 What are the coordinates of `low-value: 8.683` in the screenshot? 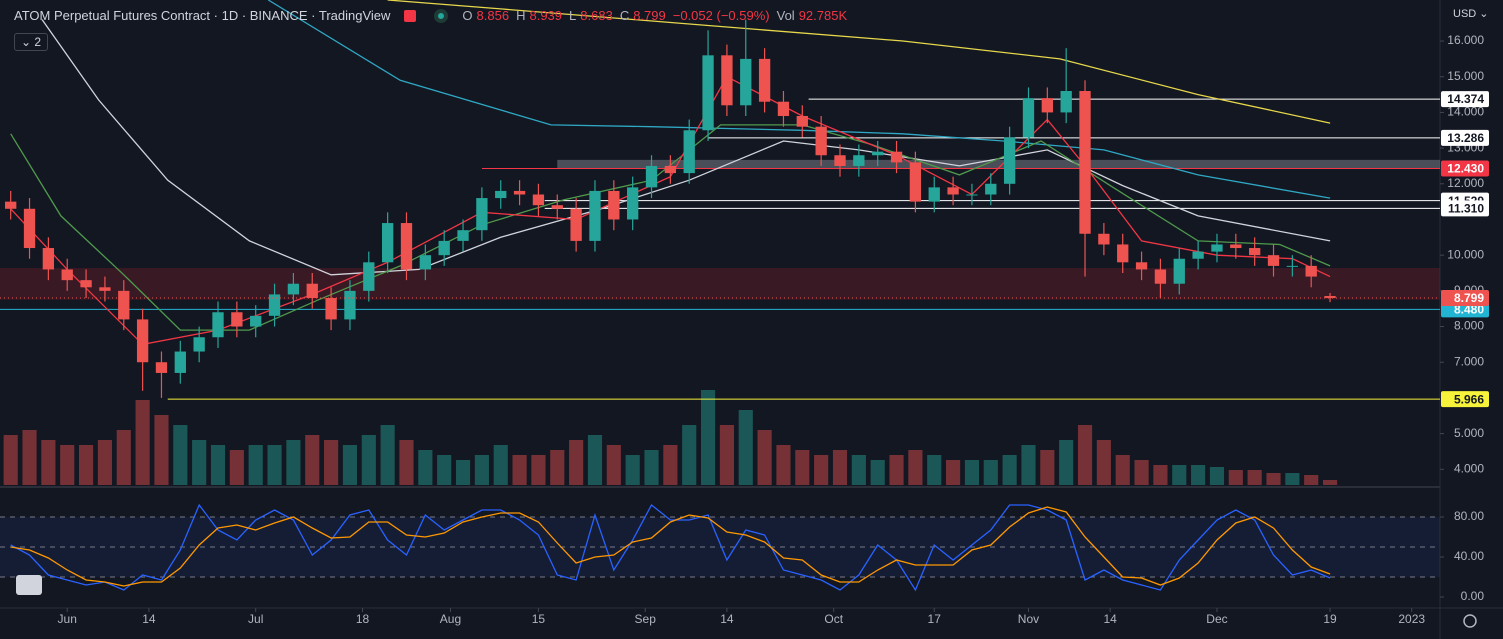 It's located at (596, 15).